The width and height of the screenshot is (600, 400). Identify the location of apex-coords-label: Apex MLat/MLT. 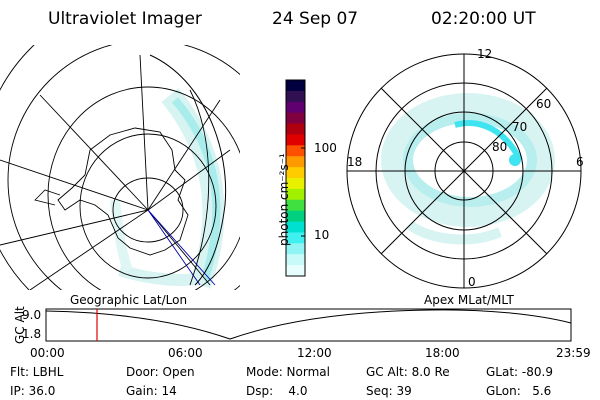
(469, 300).